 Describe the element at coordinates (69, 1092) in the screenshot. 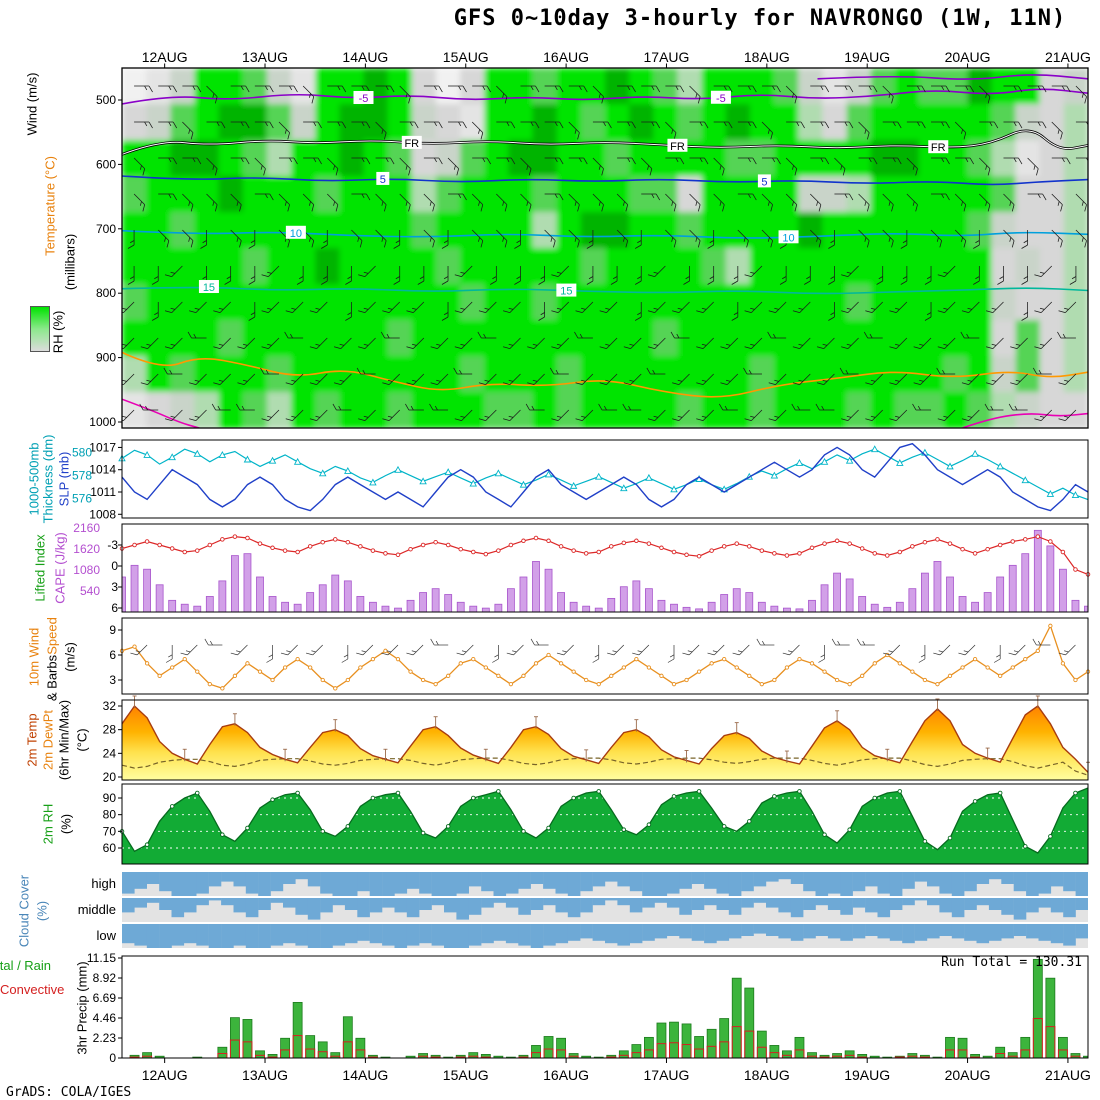

I see `grads-credit: GrADS: COLA/IGES` at that location.